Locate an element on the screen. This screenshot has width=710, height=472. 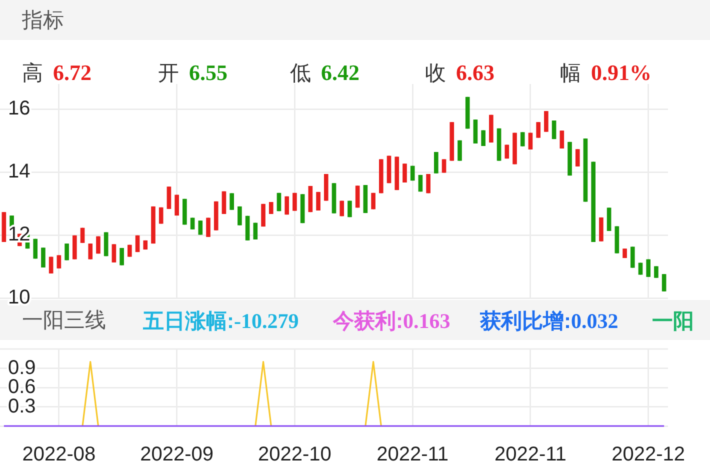
text: 五日涨幅:-10.279 is located at coordinates (221, 321).